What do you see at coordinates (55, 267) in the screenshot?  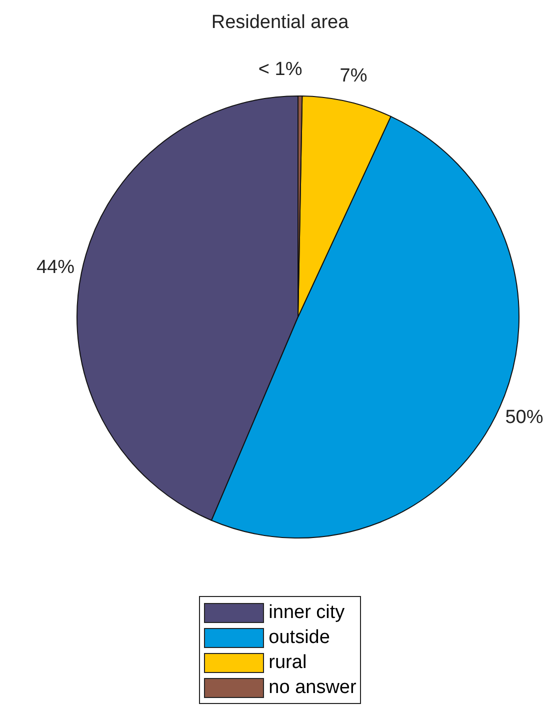 I see `data-label: 44%` at bounding box center [55, 267].